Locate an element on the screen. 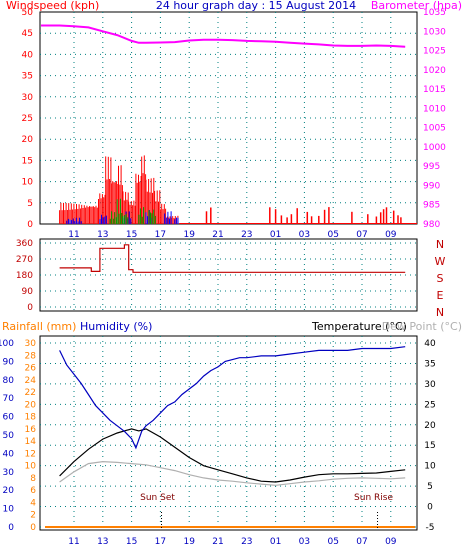  baro-axis-label: Barometer (hpa) is located at coordinates (416, 6).